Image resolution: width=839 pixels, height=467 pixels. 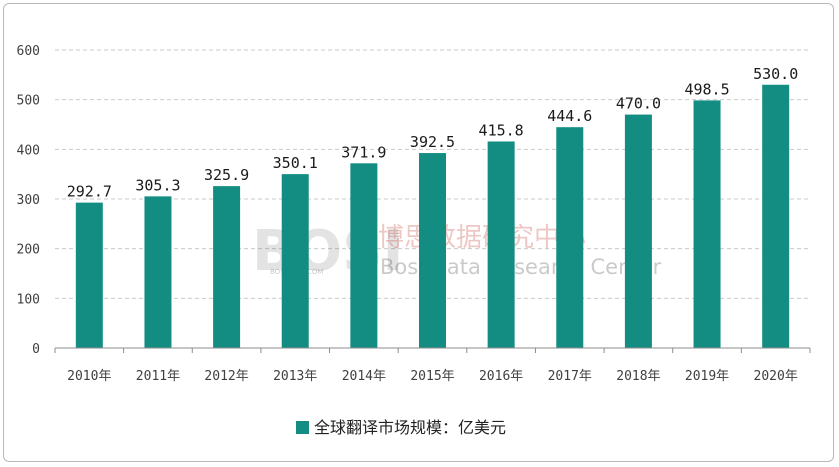 I want to click on data-label: 325.9, so click(x=226, y=175).